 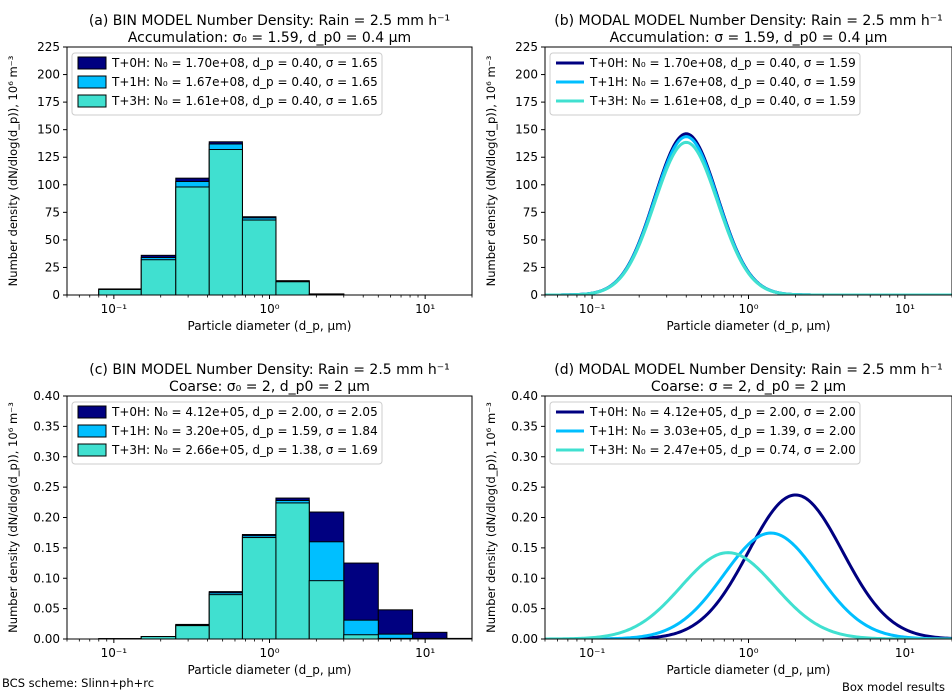 I want to click on plot-area-a, so click(x=221, y=218).